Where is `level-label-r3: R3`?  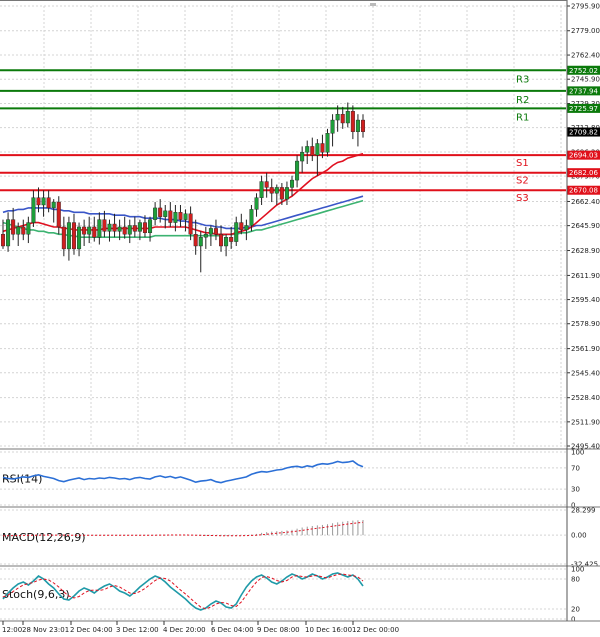 level-label-r3: R3 is located at coordinates (522, 79).